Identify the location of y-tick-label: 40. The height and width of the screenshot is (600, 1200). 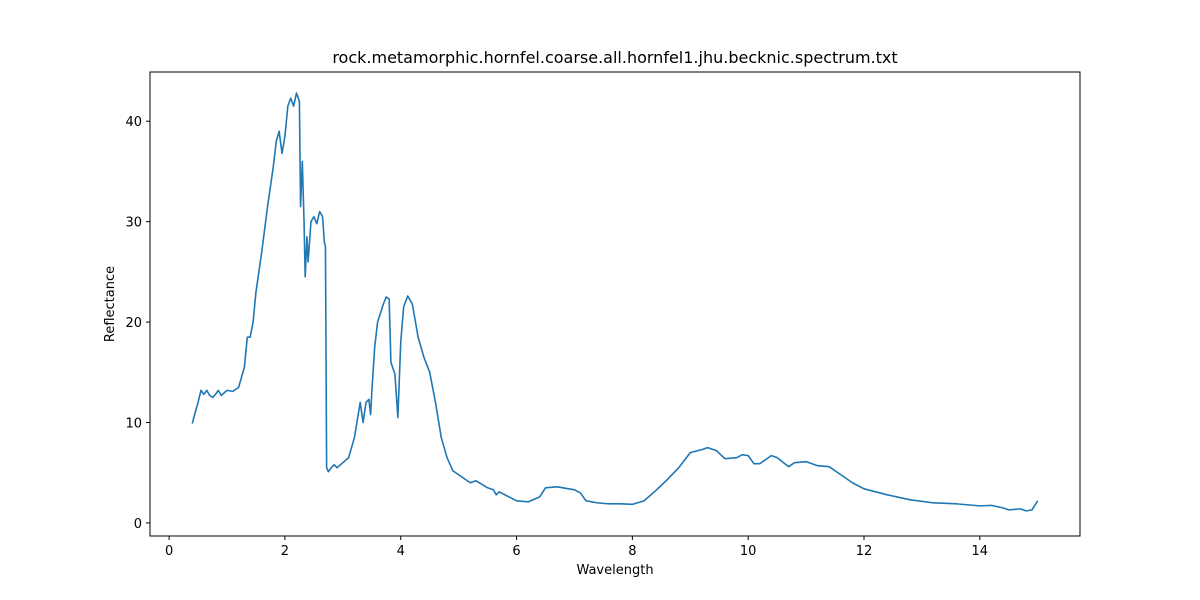
(133, 122).